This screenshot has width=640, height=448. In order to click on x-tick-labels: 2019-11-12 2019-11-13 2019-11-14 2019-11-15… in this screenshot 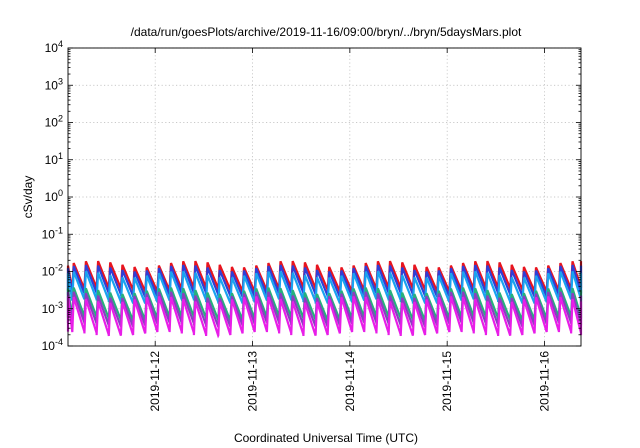, I will do `click(349, 381)`.